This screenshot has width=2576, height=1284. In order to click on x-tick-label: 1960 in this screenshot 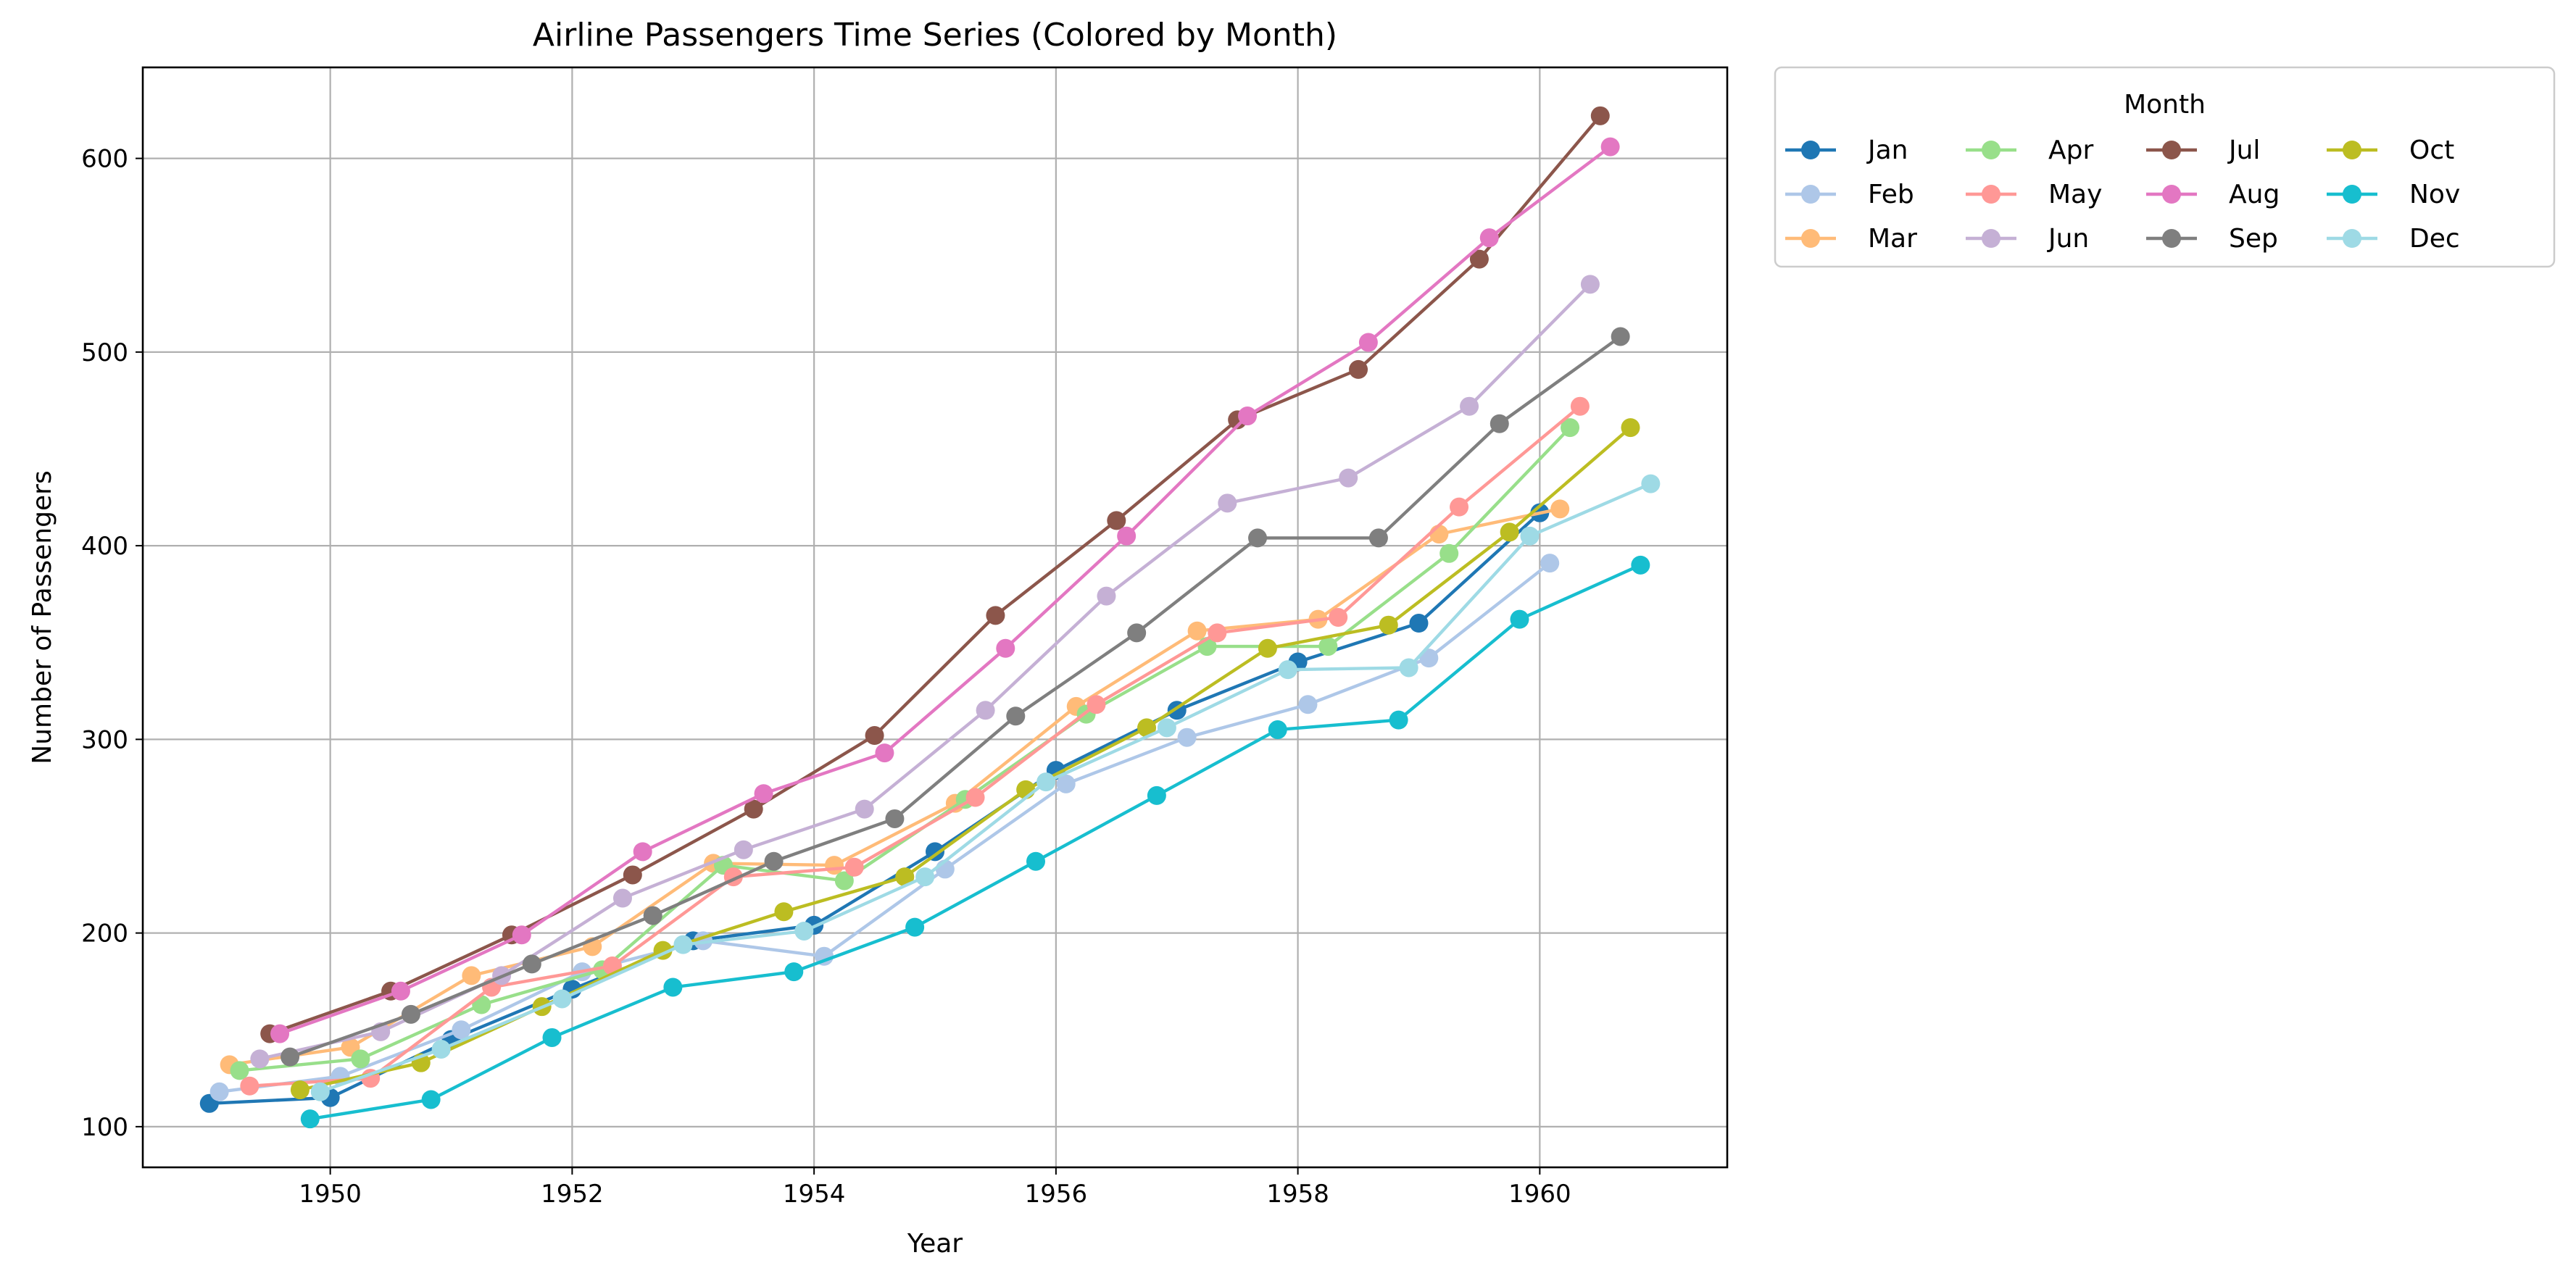, I will do `click(1539, 1194)`.